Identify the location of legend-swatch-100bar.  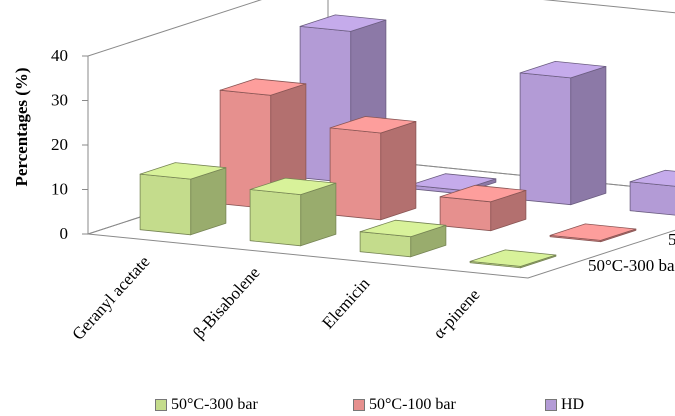
(359, 405).